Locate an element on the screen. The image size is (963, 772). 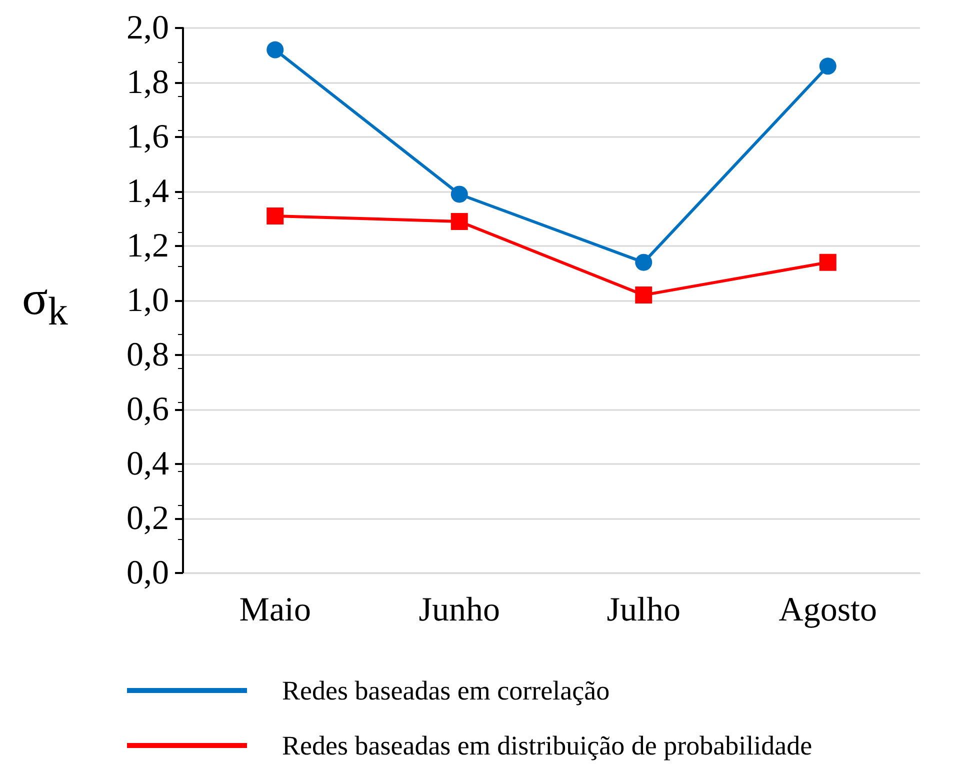
legend-label: Redes baseadas em distribuição de probabilidade is located at coordinates (547, 745).